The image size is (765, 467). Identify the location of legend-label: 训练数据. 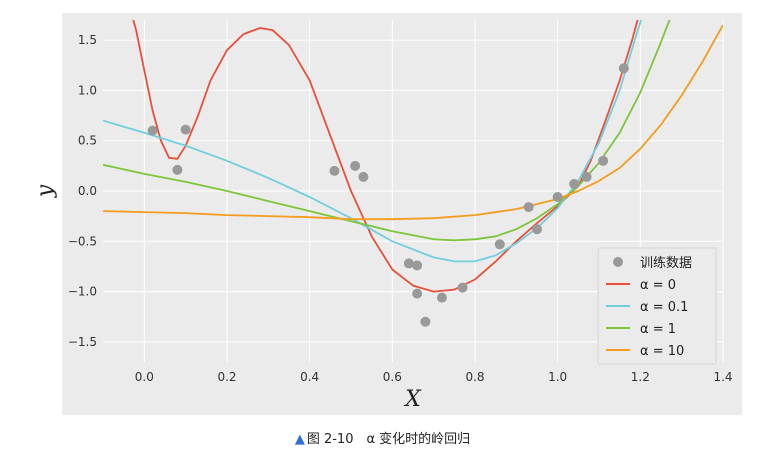
(666, 263).